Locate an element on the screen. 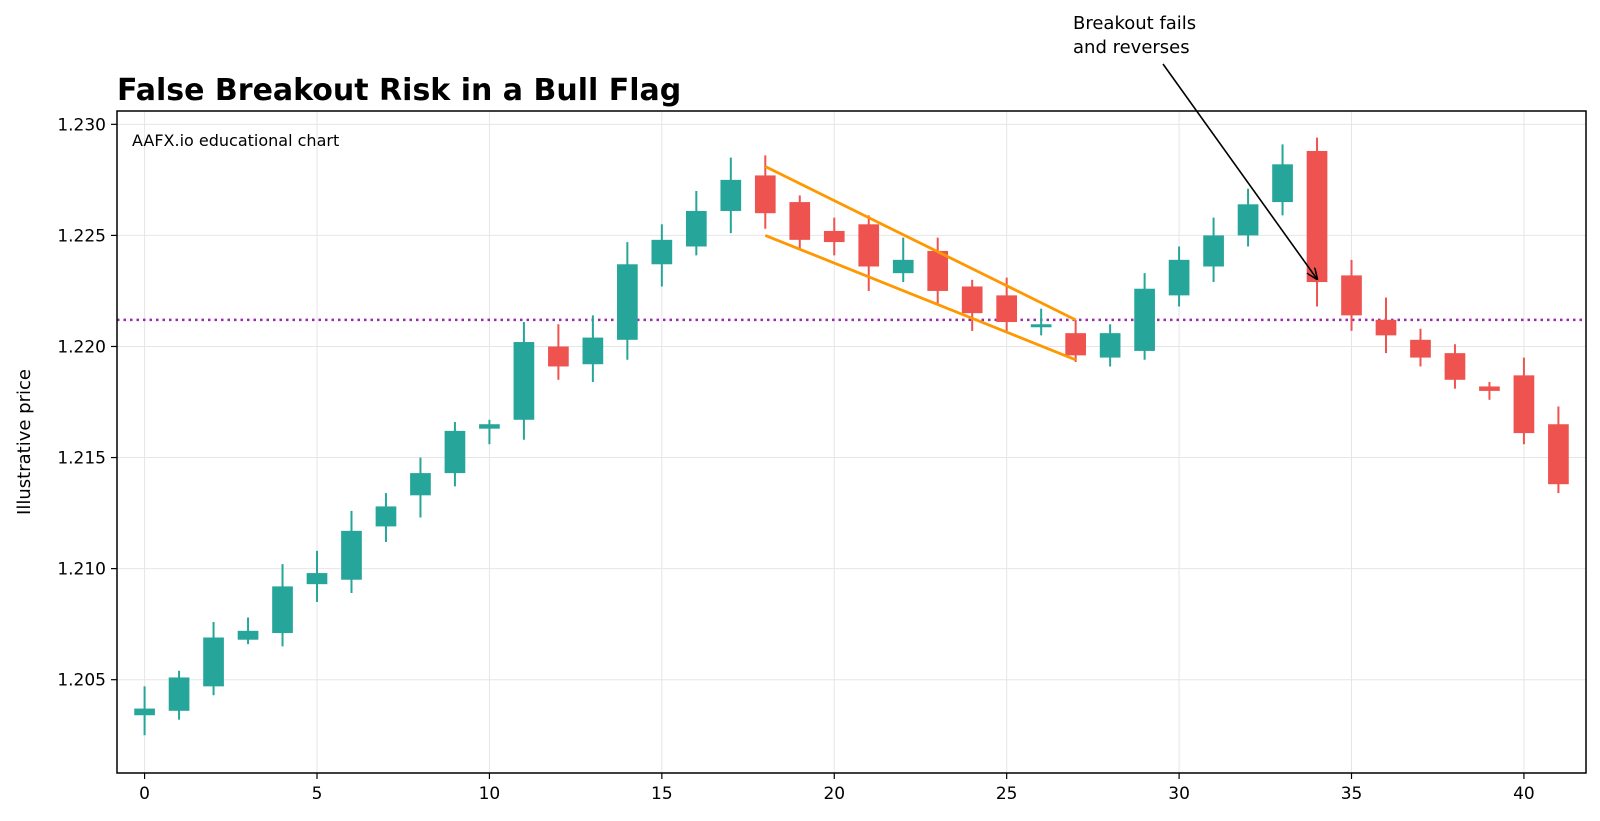  flag-upper-line is located at coordinates (920, 243).